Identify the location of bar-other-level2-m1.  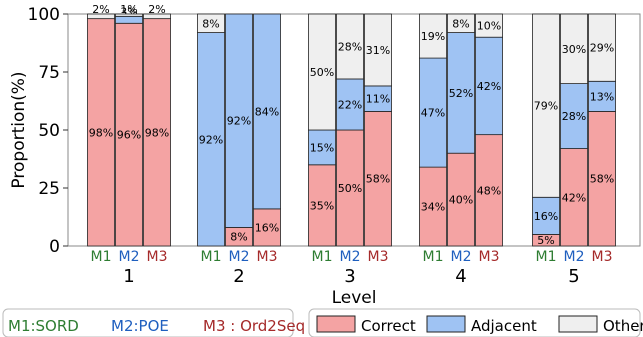
(211, 23).